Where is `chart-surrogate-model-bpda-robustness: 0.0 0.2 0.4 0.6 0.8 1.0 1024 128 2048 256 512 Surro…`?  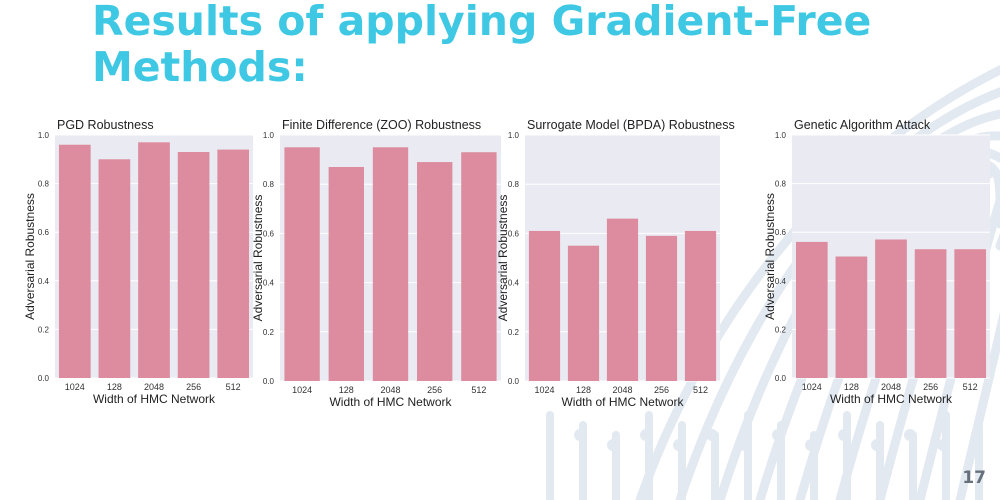
chart-surrogate-model-bpda-robustness: 0.0 0.2 0.4 0.6 0.8 1.0 1024 128 2048 256 512 Surro… is located at coordinates (615, 263).